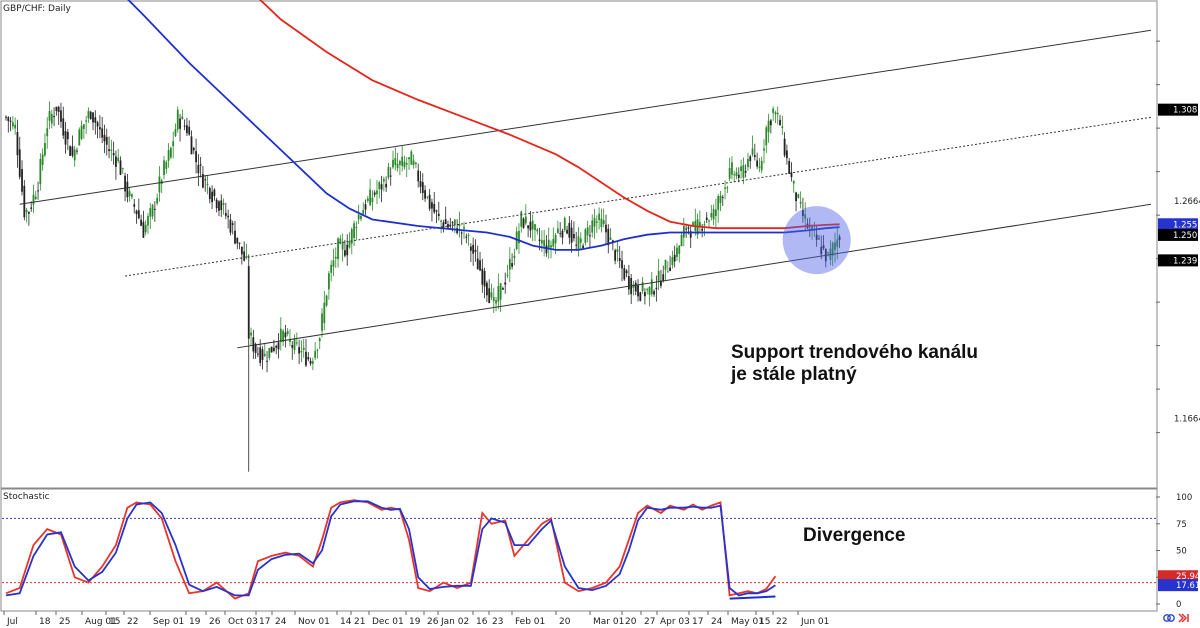 The image size is (1200, 628). What do you see at coordinates (854, 352) in the screenshot?
I see `support-annotation-line1: Support trendového kanálu` at bounding box center [854, 352].